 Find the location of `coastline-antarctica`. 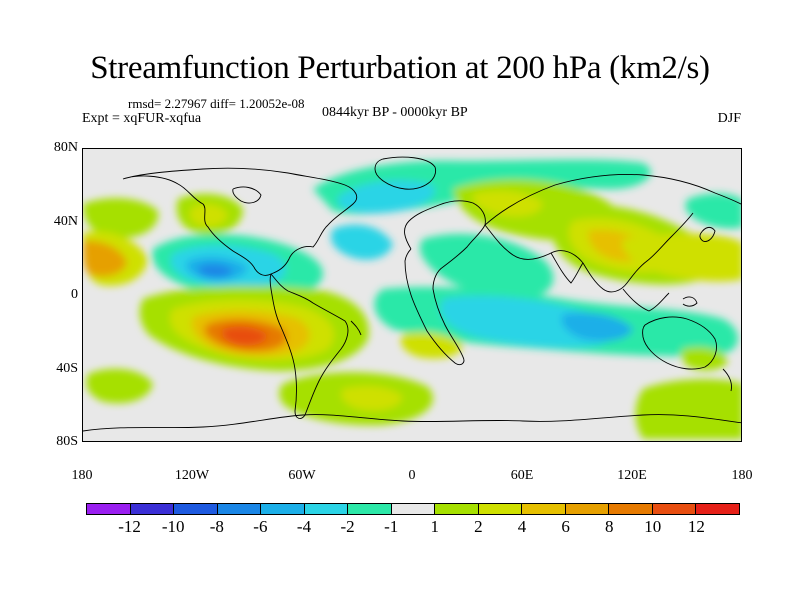

coastline-antarctica is located at coordinates (412, 423).